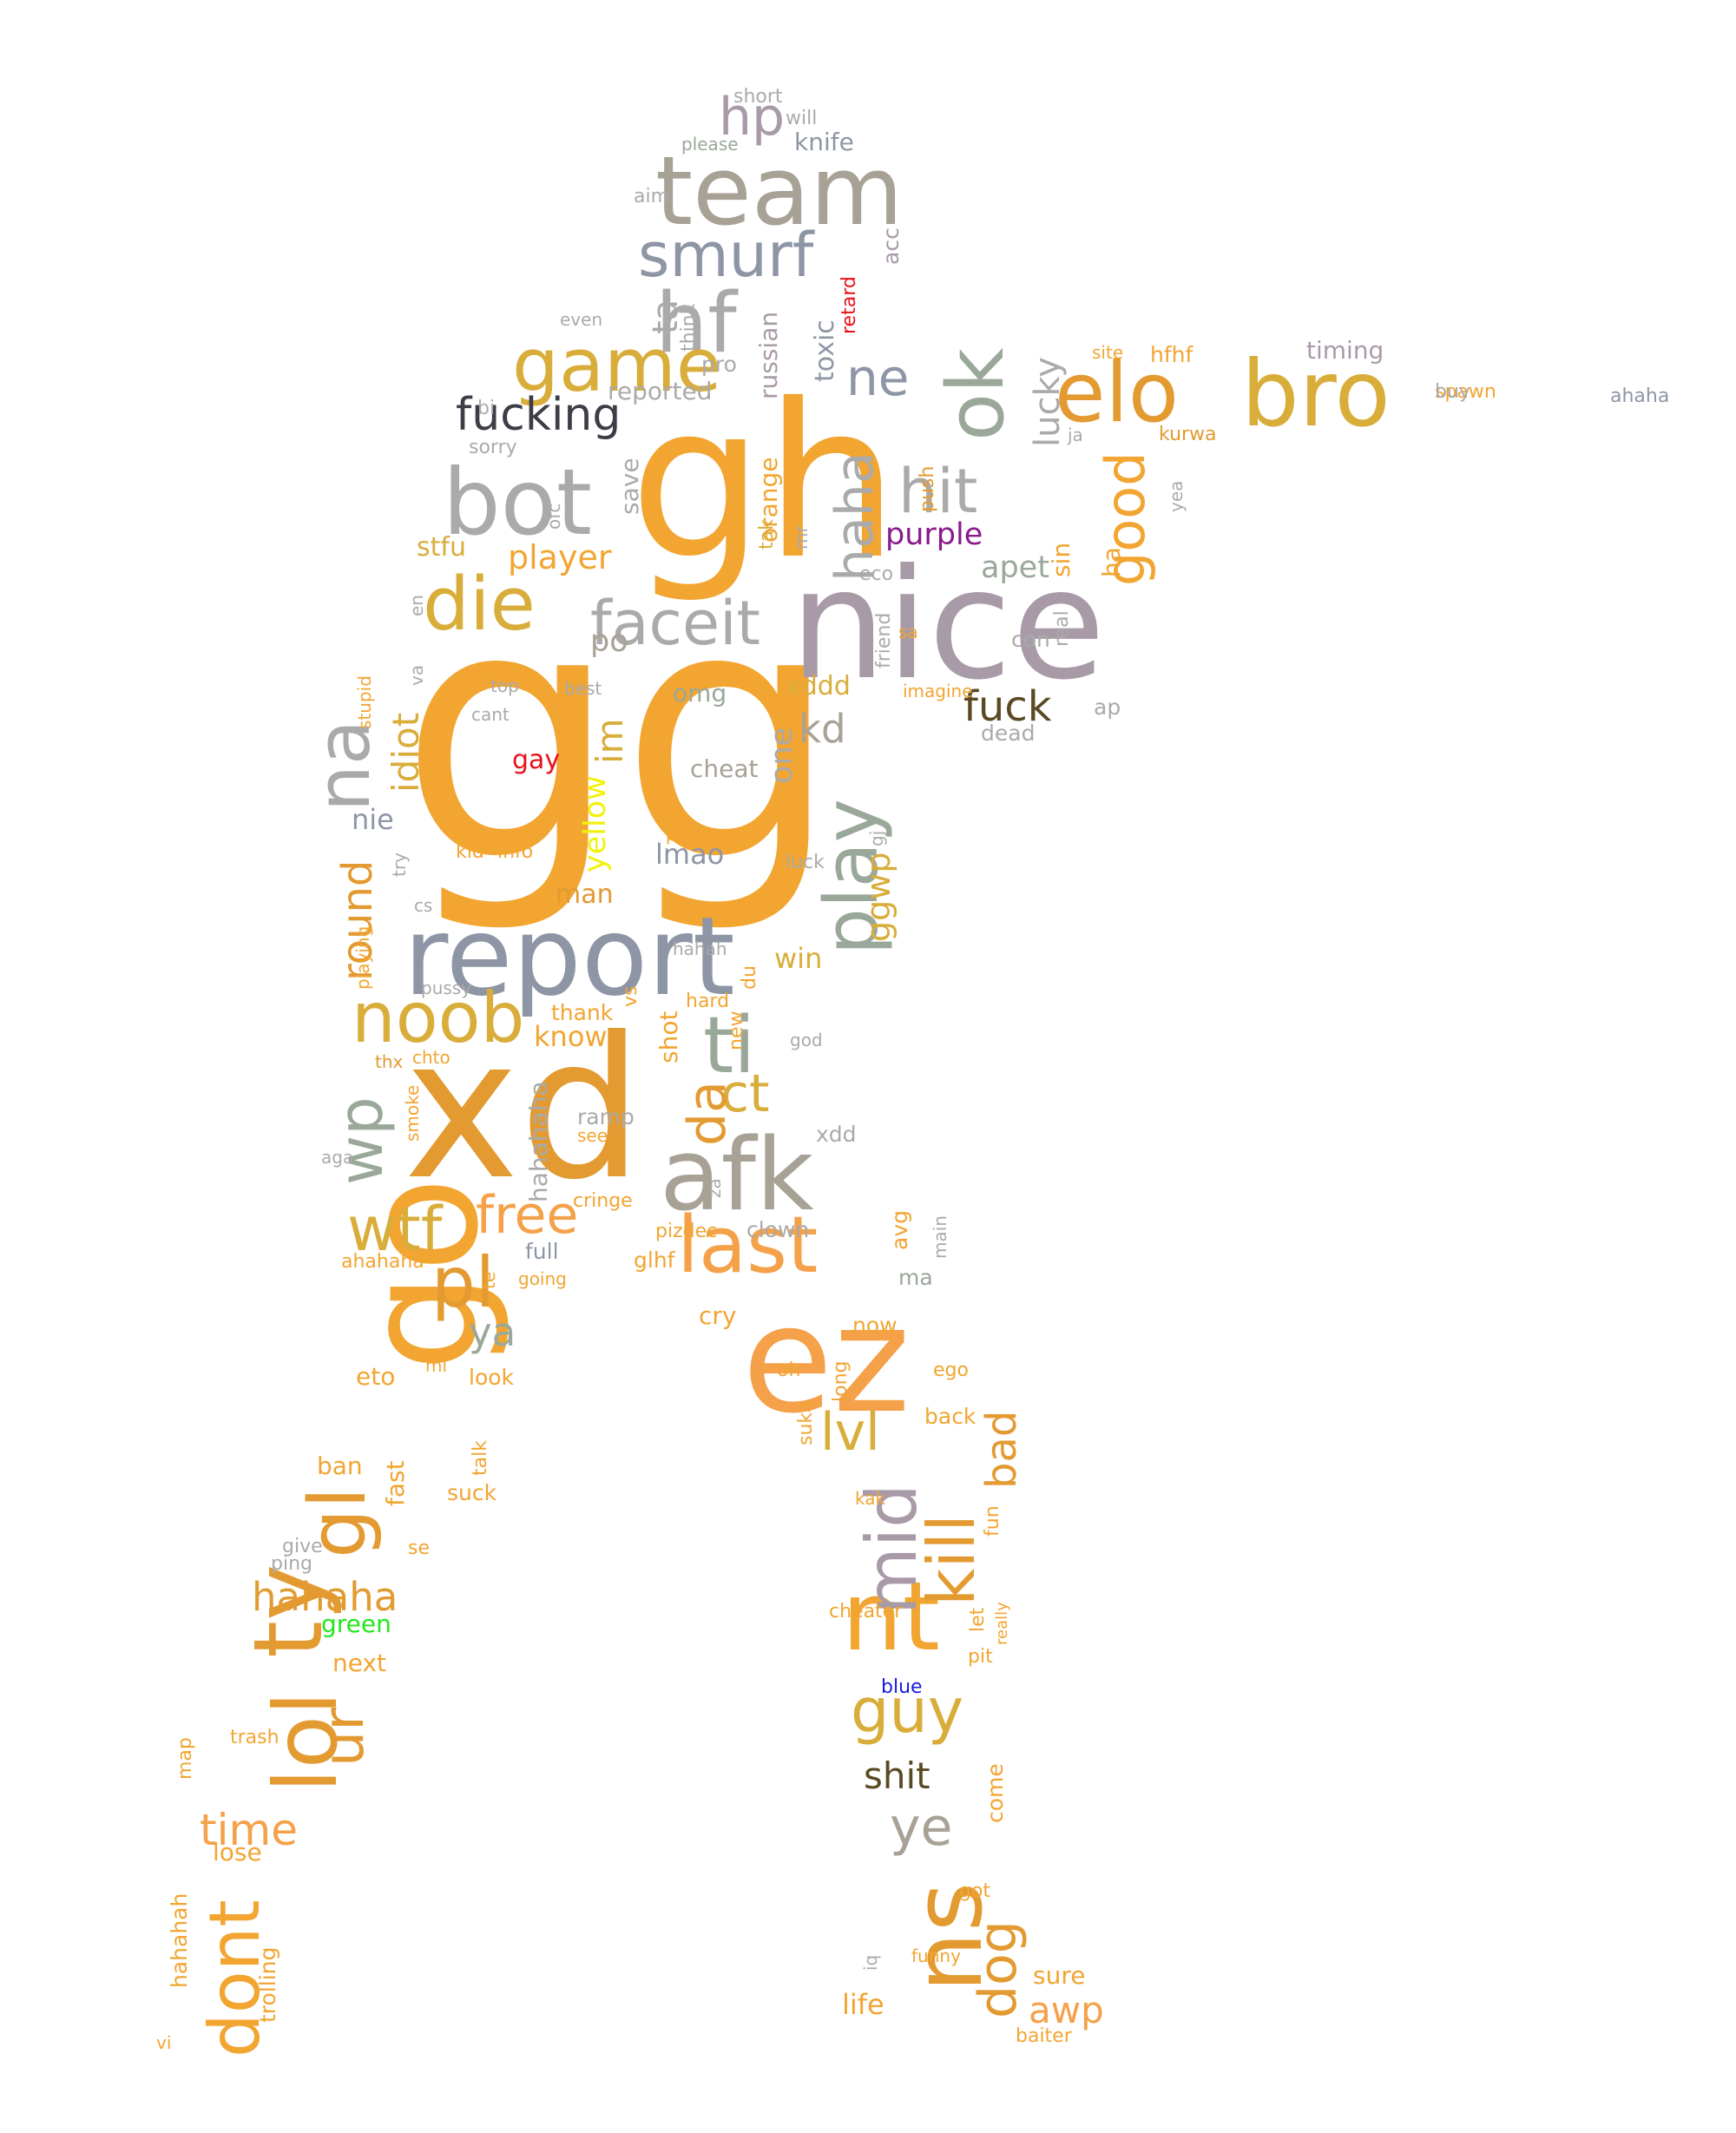  I want to click on word-report: report, so click(569, 957).